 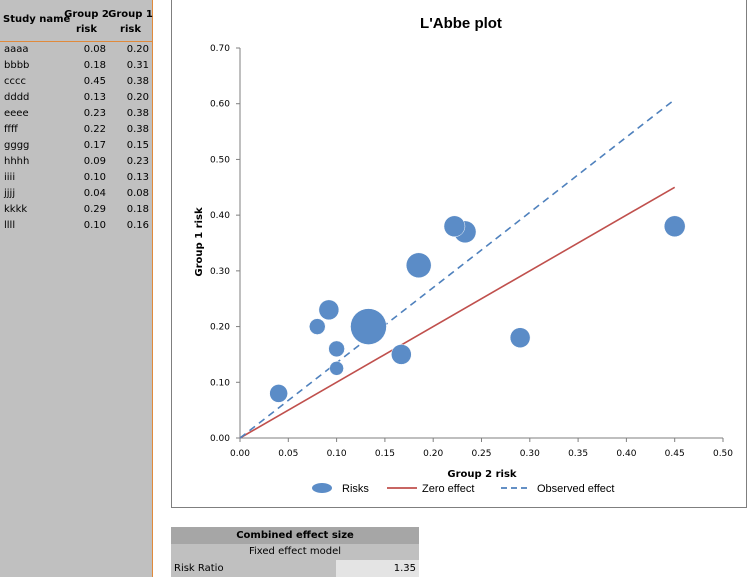 I want to click on table-row: dddd 0.13 0.20, so click(x=76, y=98).